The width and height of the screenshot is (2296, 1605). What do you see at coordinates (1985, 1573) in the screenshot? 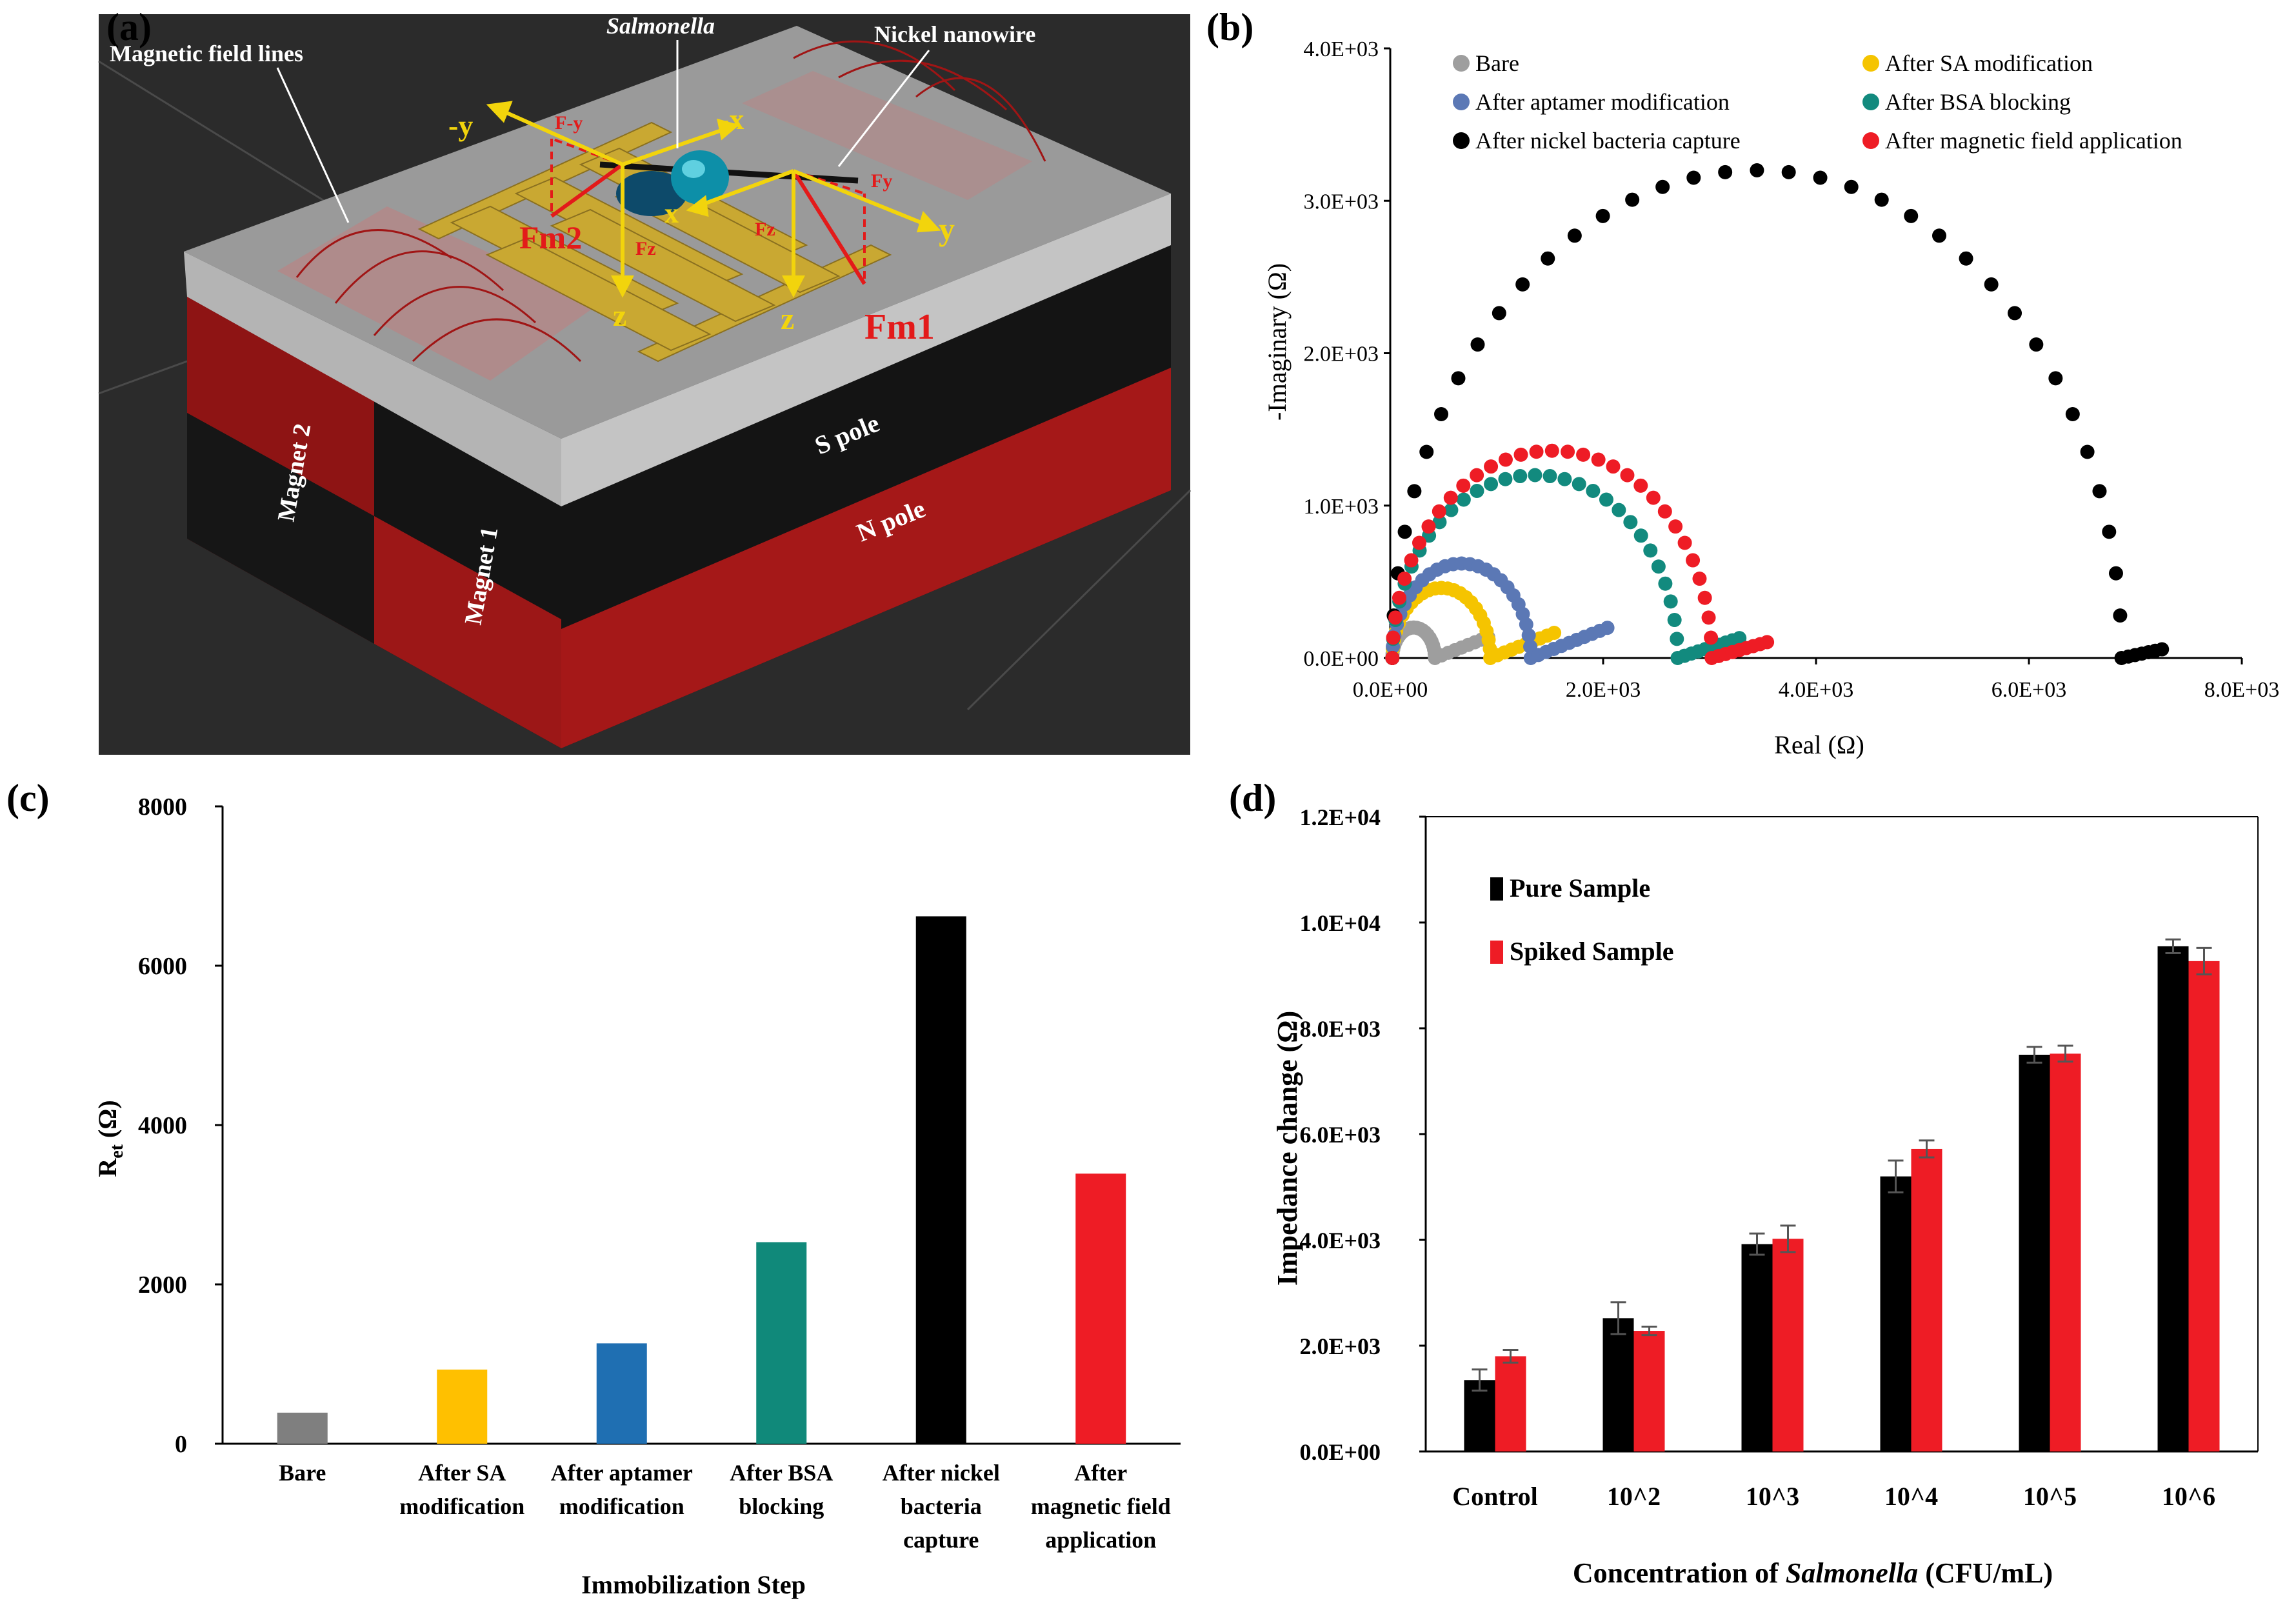
I see `impedance-x-axis-post: (CFU/mL)` at bounding box center [1985, 1573].